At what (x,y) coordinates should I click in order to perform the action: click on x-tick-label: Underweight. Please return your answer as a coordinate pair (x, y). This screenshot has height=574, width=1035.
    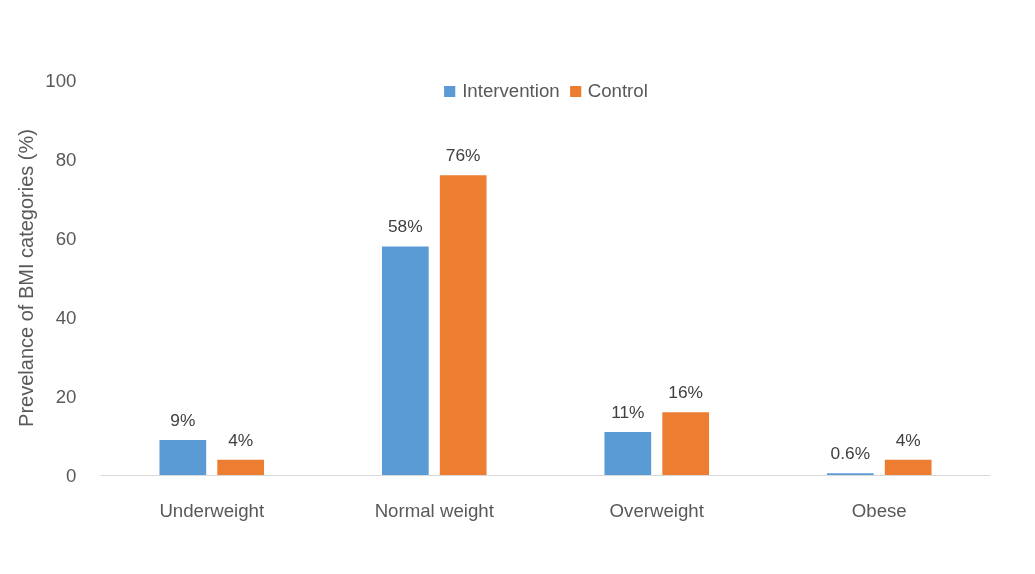
    Looking at the image, I should click on (212, 510).